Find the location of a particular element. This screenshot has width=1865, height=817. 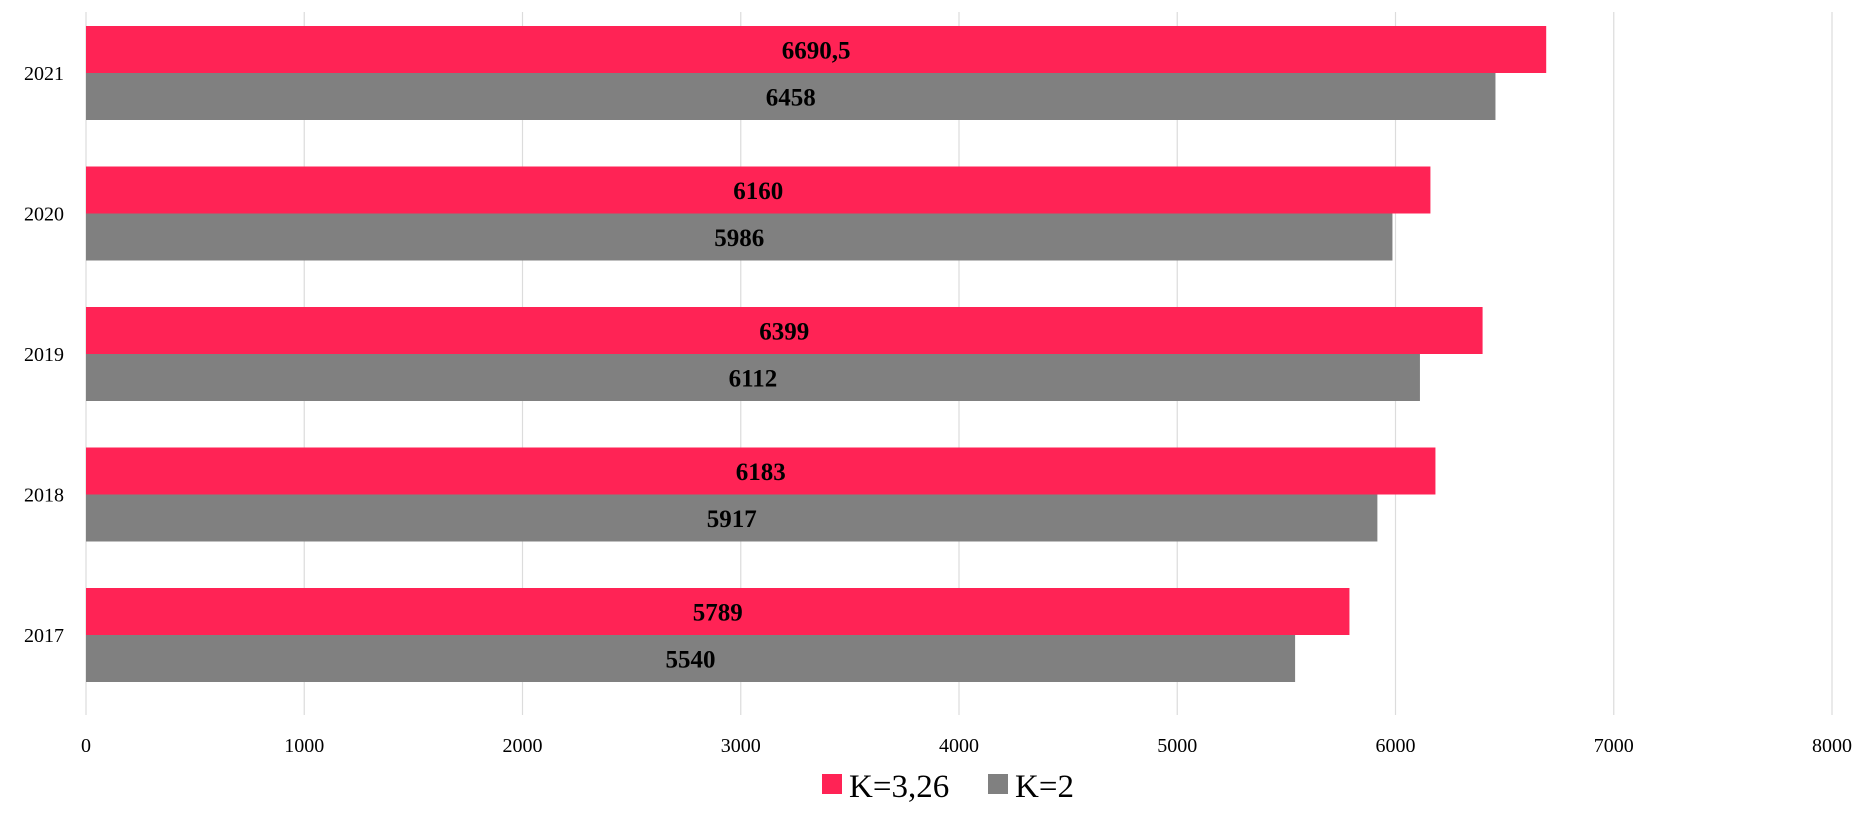

data-label: 5986 is located at coordinates (739, 238).